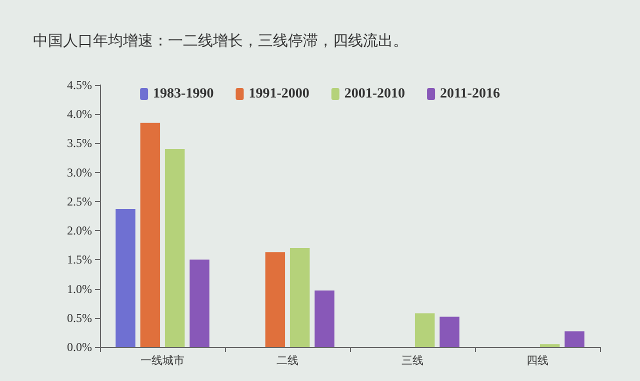 The width and height of the screenshot is (640, 381). I want to click on y-tick-label: 0.0%, so click(79, 347).